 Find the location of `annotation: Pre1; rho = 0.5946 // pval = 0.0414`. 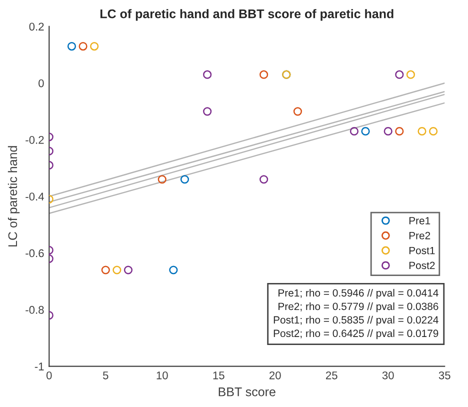

annotation: Pre1; rho = 0.5946 // pval = 0.0414 is located at coordinates (358, 293).